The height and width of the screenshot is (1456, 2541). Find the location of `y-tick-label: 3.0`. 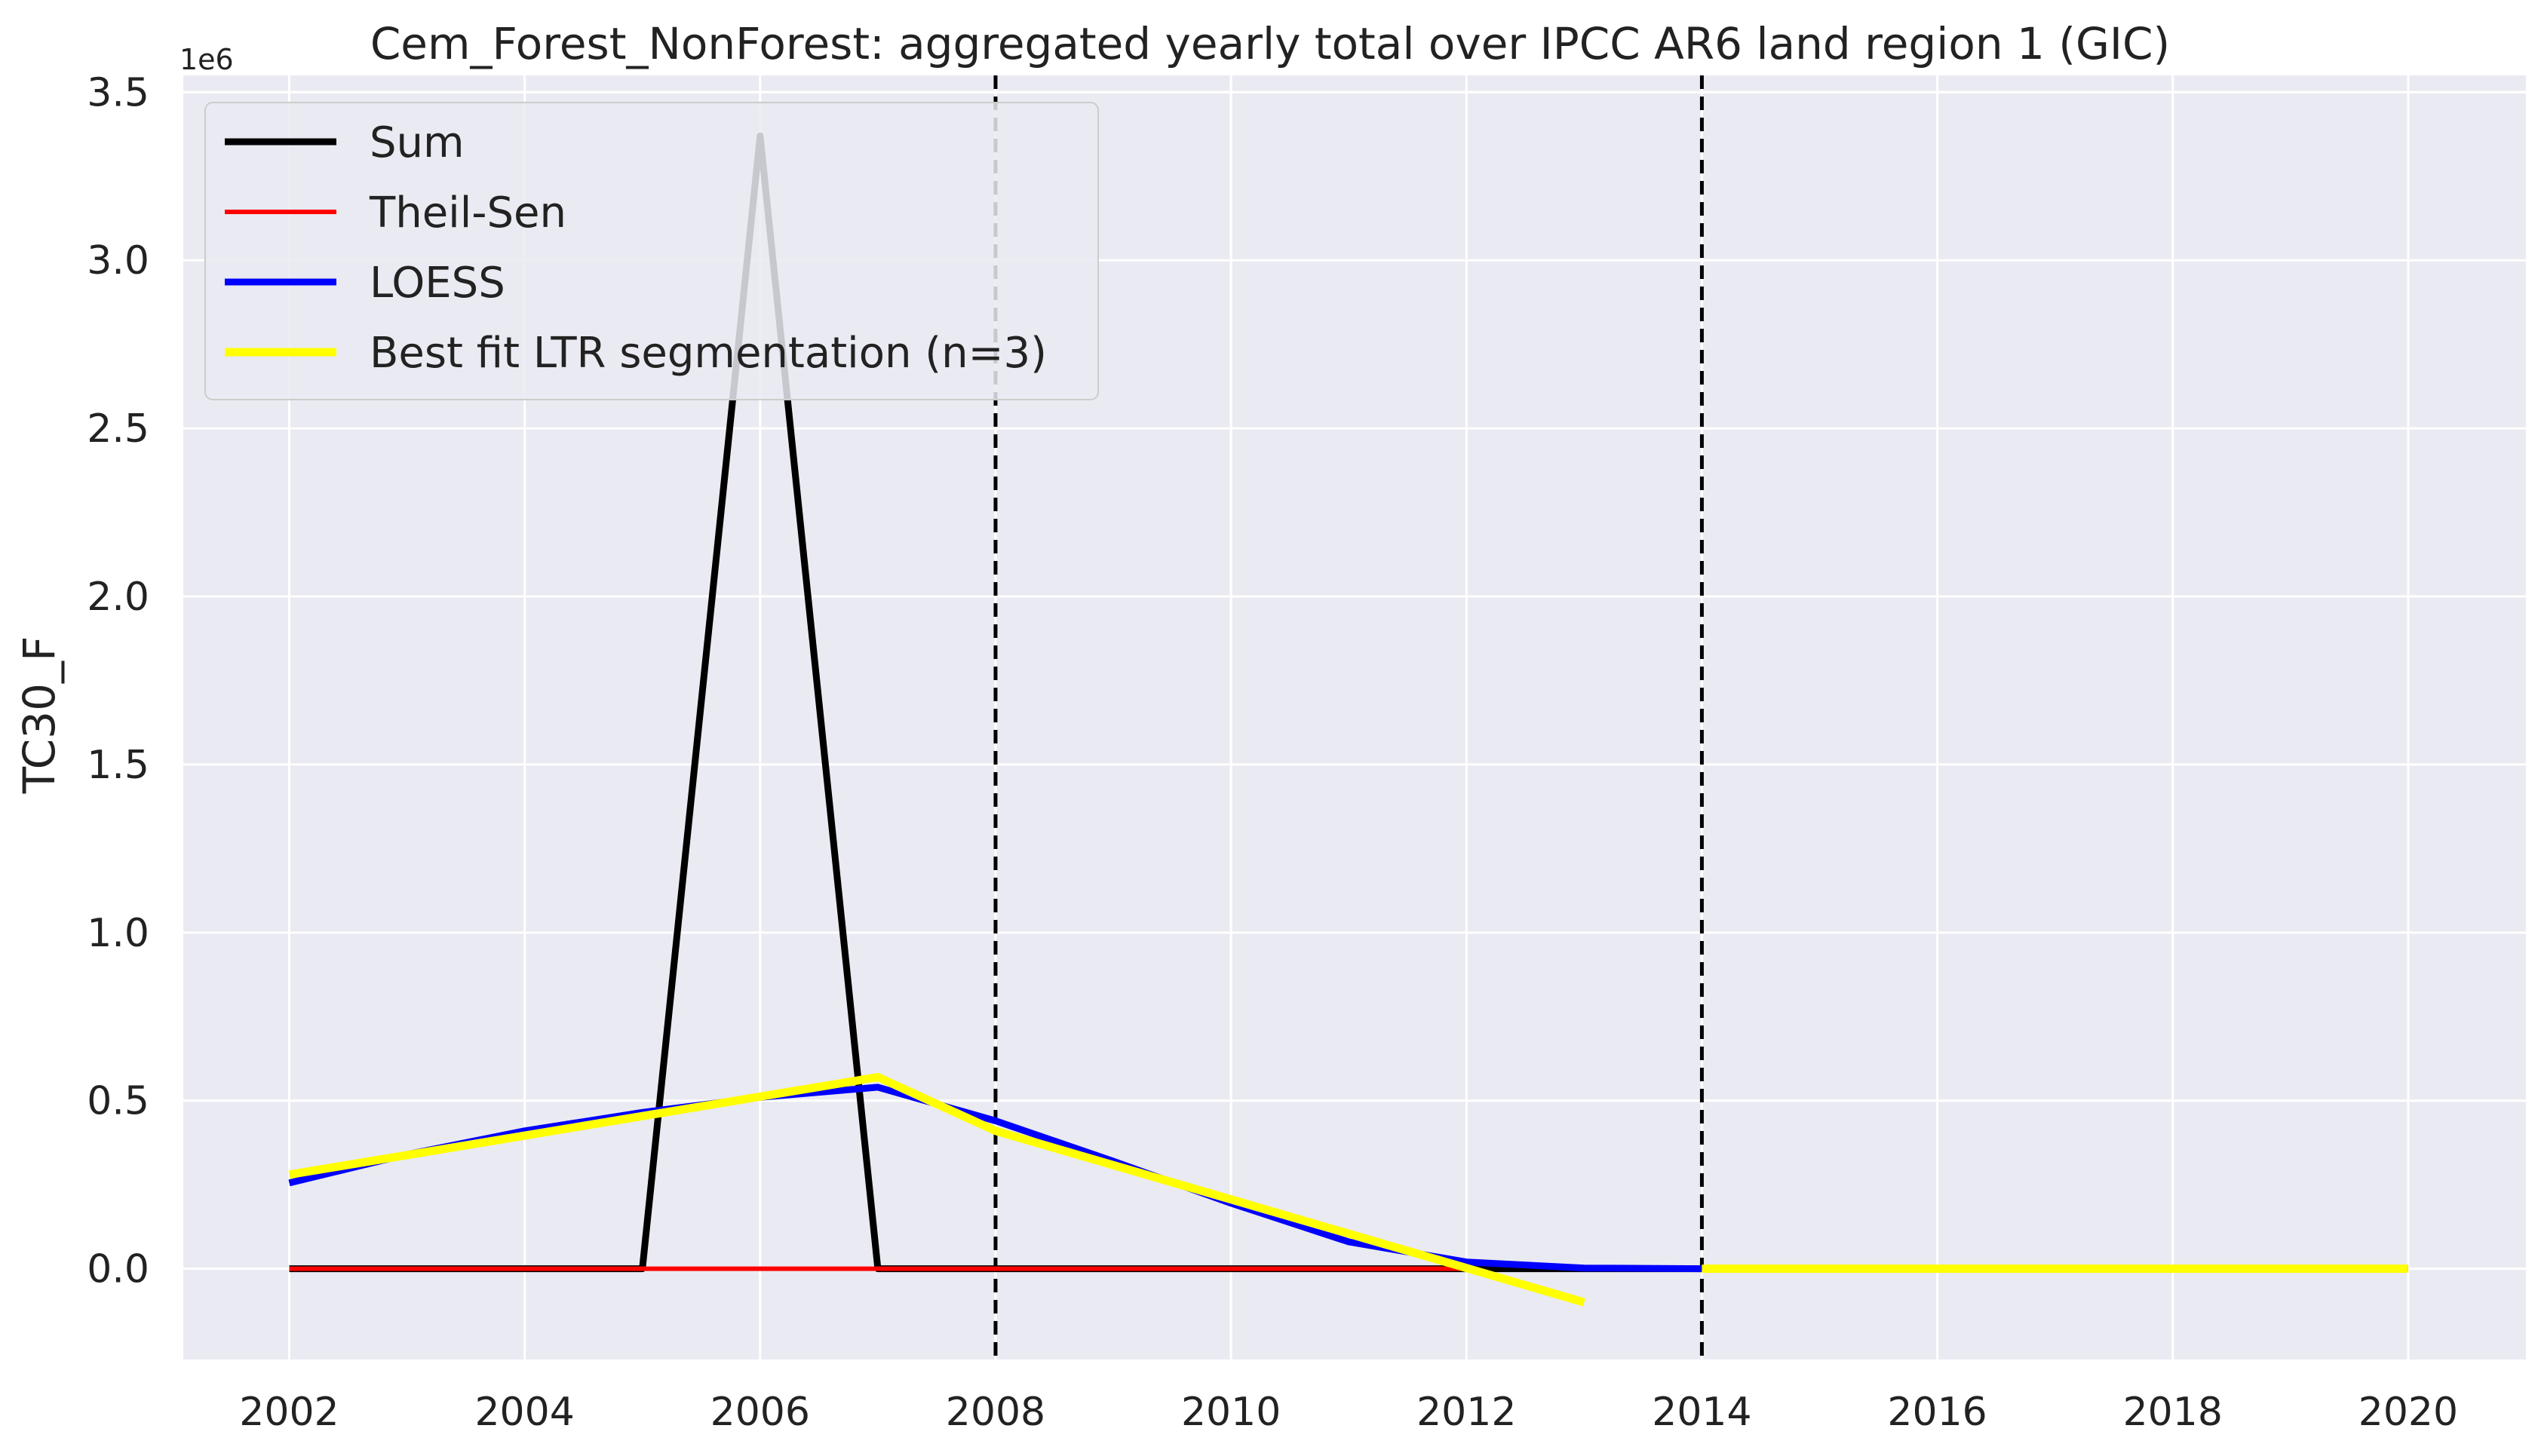

y-tick-label: 3.0 is located at coordinates (118, 261).